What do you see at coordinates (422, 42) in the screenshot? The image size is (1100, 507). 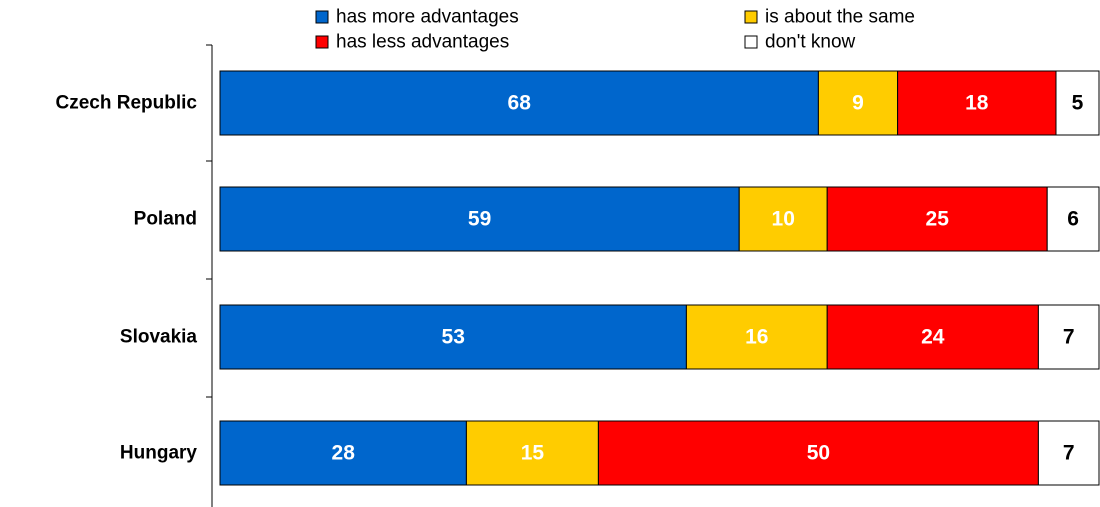 I see `legend-label: has less advantages` at bounding box center [422, 42].